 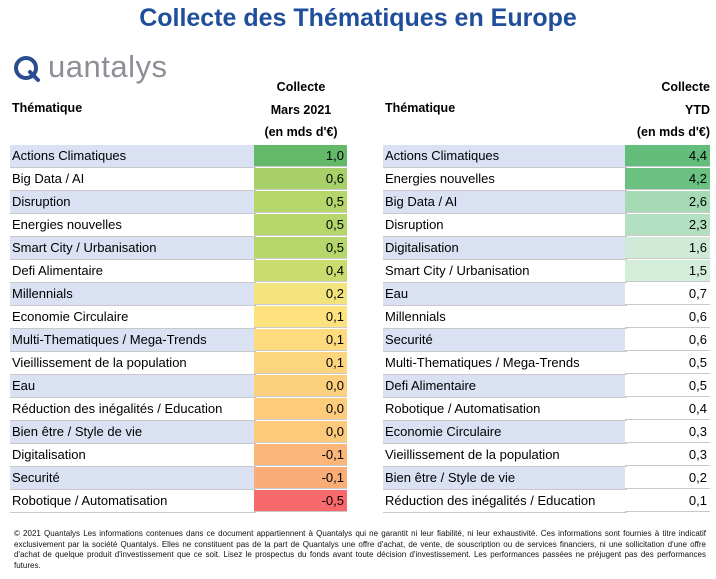 I want to click on table-row: Multi-Thematiques / Mega-Trends 0,5, so click(x=546, y=363).